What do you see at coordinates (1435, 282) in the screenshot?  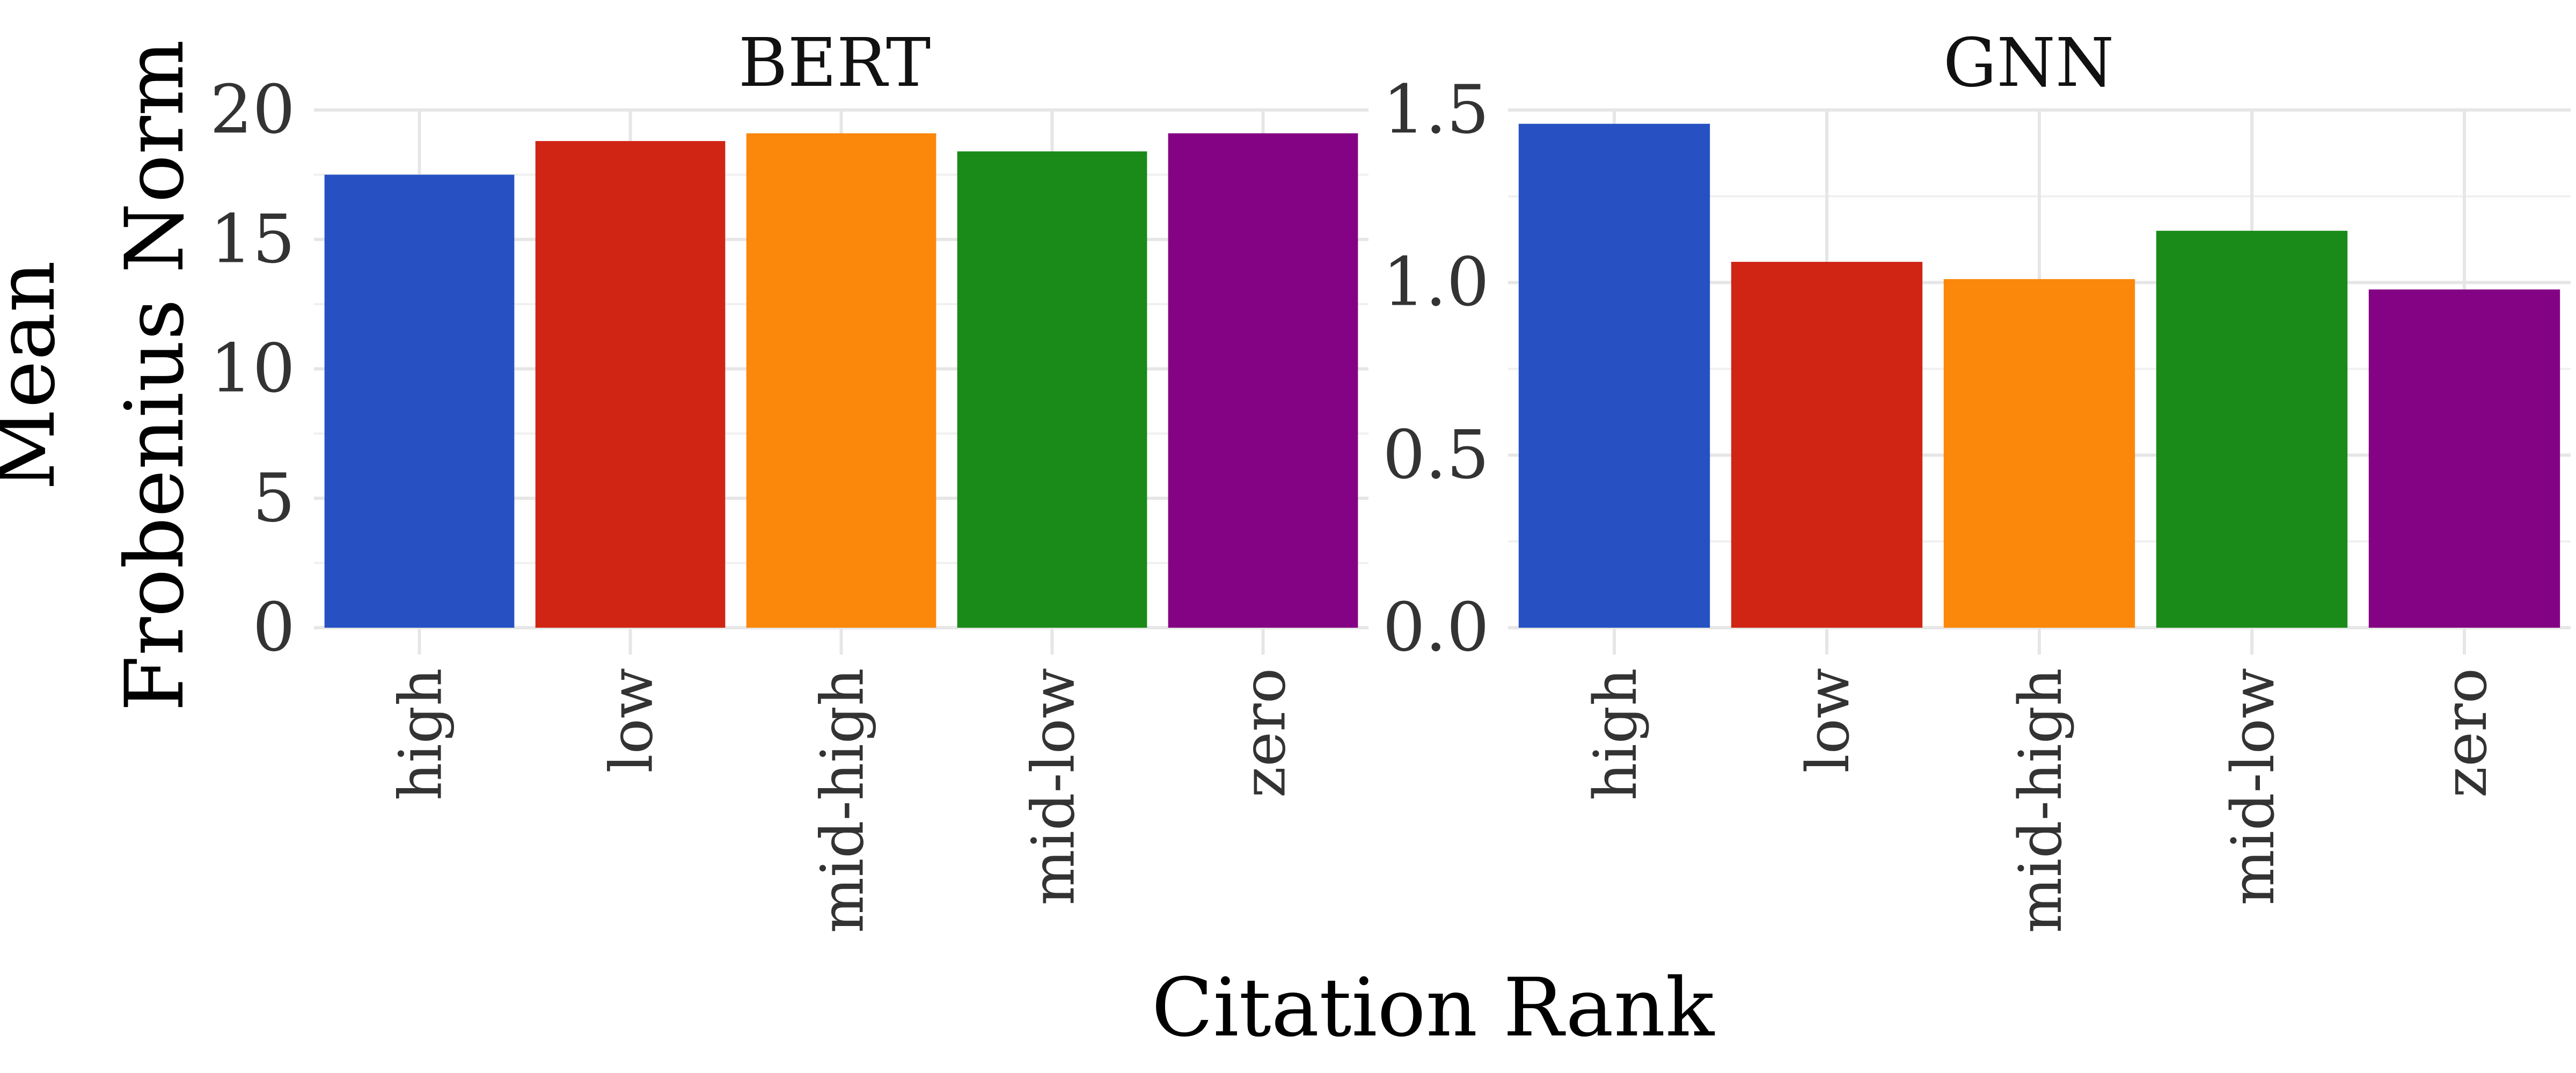 I see `y-tick-label: 1.0` at bounding box center [1435, 282].